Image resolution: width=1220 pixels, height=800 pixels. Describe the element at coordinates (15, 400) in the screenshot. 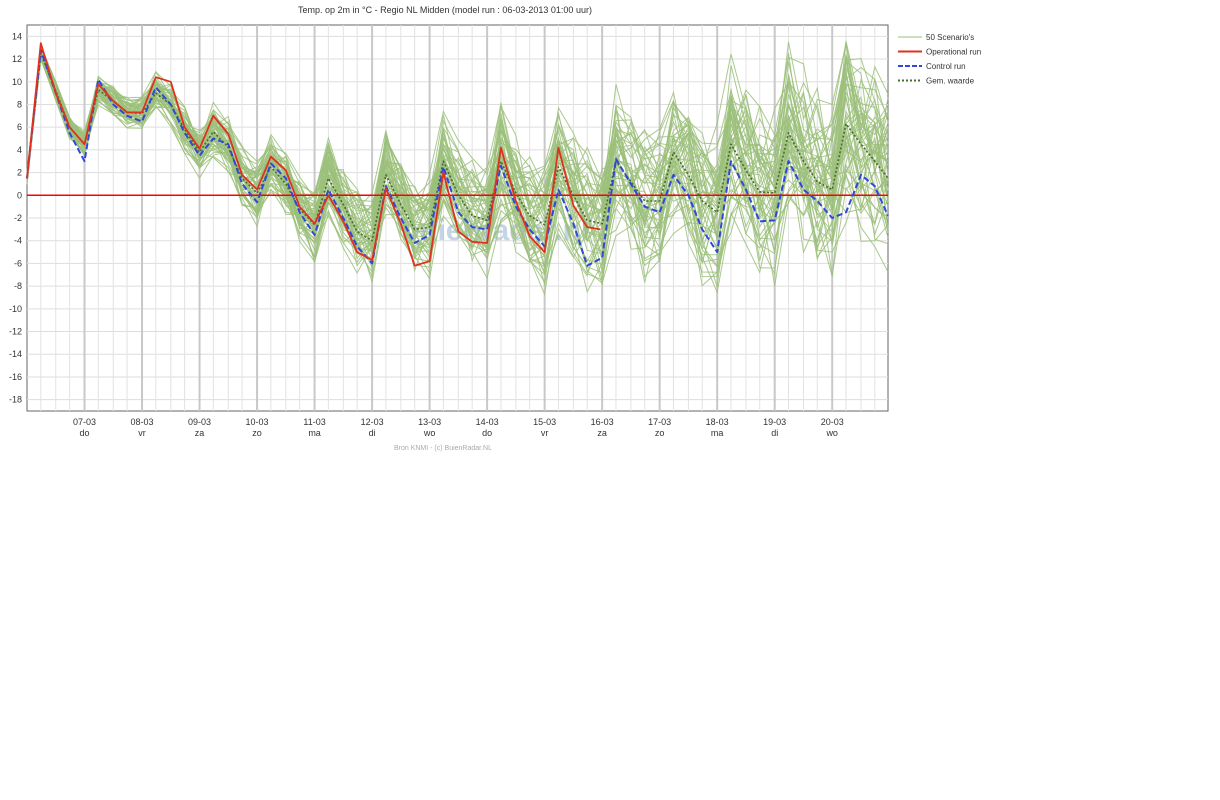

I see `y-tick-label: -18` at that location.